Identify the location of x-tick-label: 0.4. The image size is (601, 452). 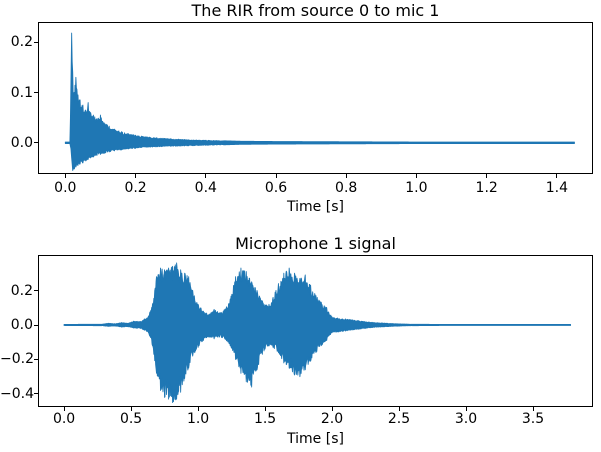
(205, 188).